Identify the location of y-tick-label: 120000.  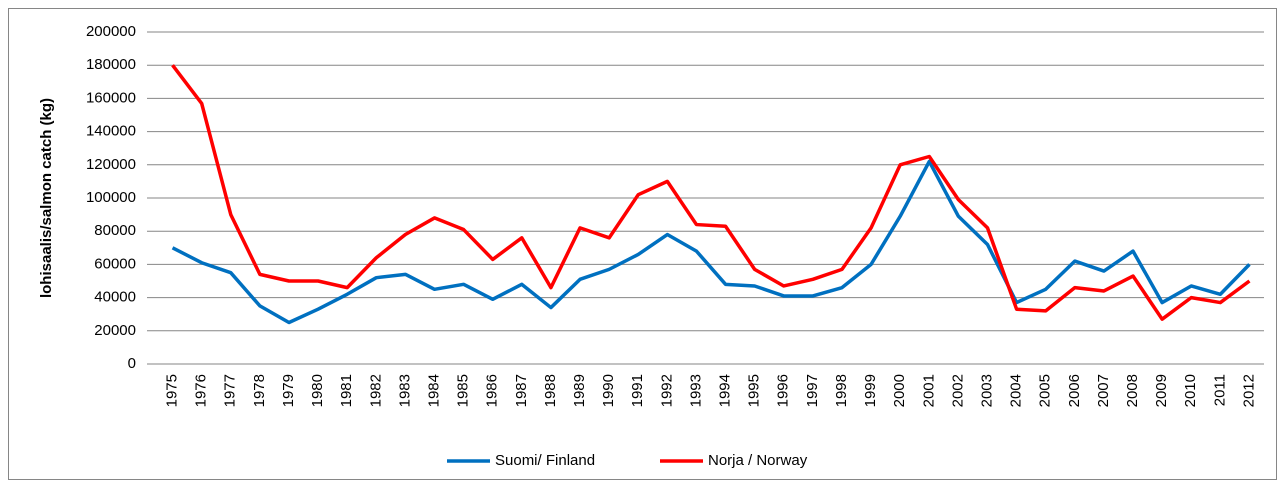
(111, 164).